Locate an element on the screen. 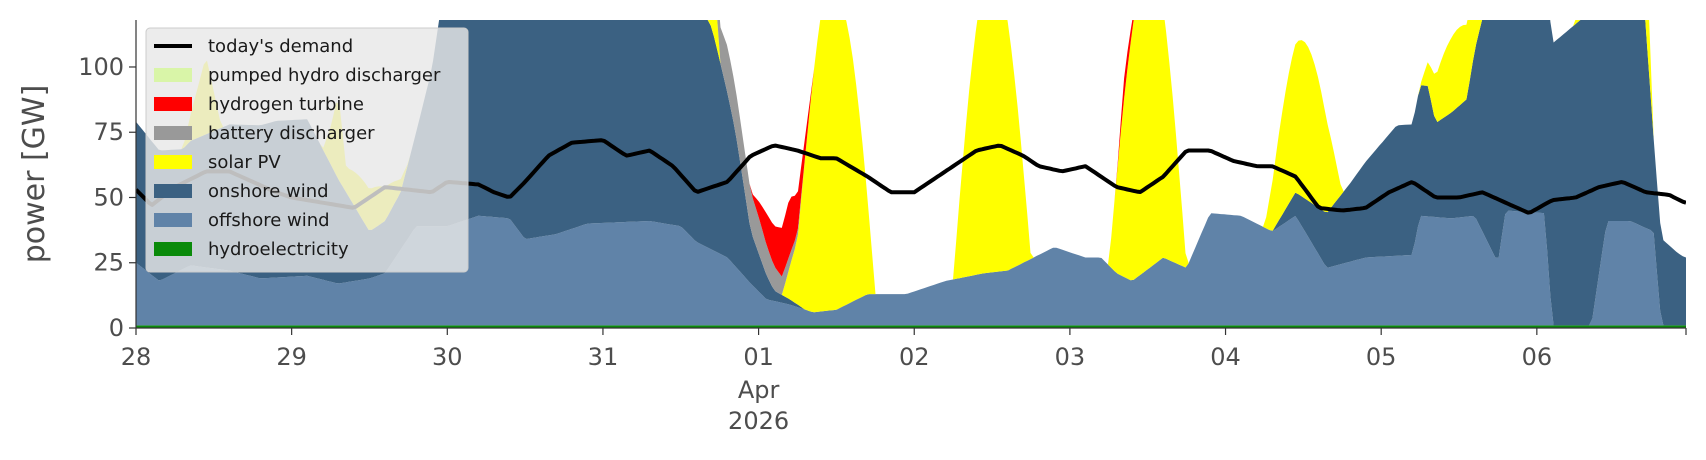 This screenshot has height=460, width=1706. legend-label-solar-pv: solar PV is located at coordinates (244, 162).